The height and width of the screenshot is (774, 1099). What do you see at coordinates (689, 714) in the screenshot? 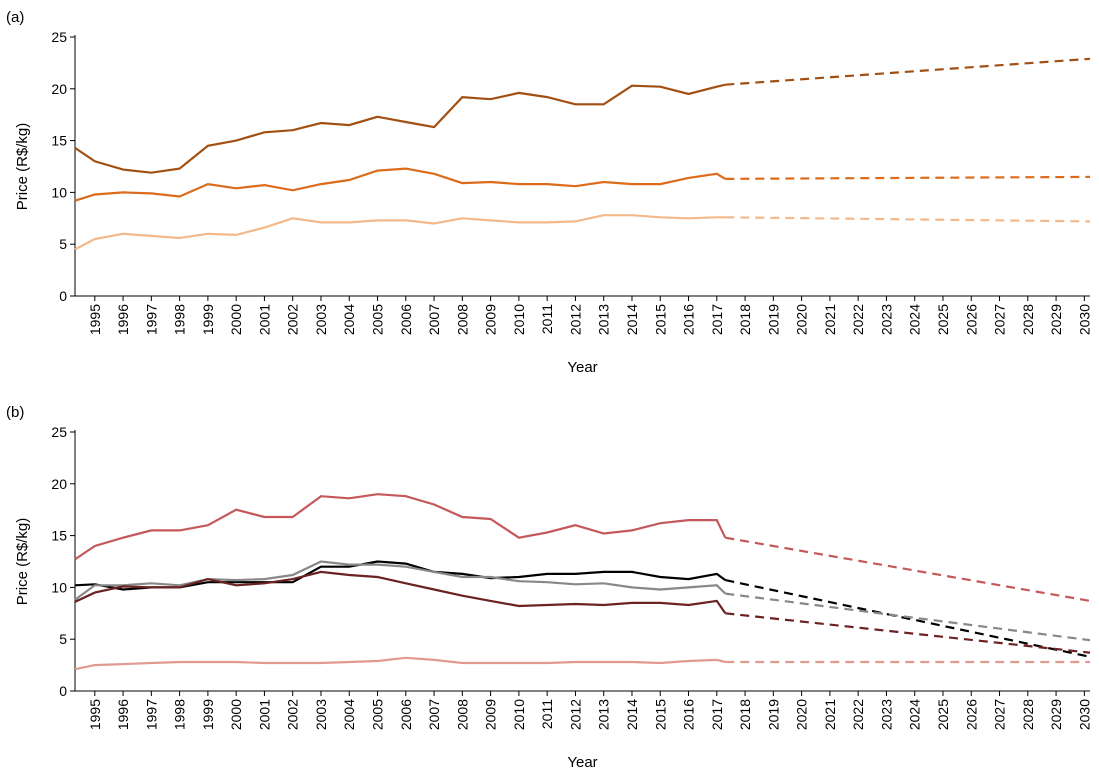
I see `x-tick-label: 2016` at bounding box center [689, 714].